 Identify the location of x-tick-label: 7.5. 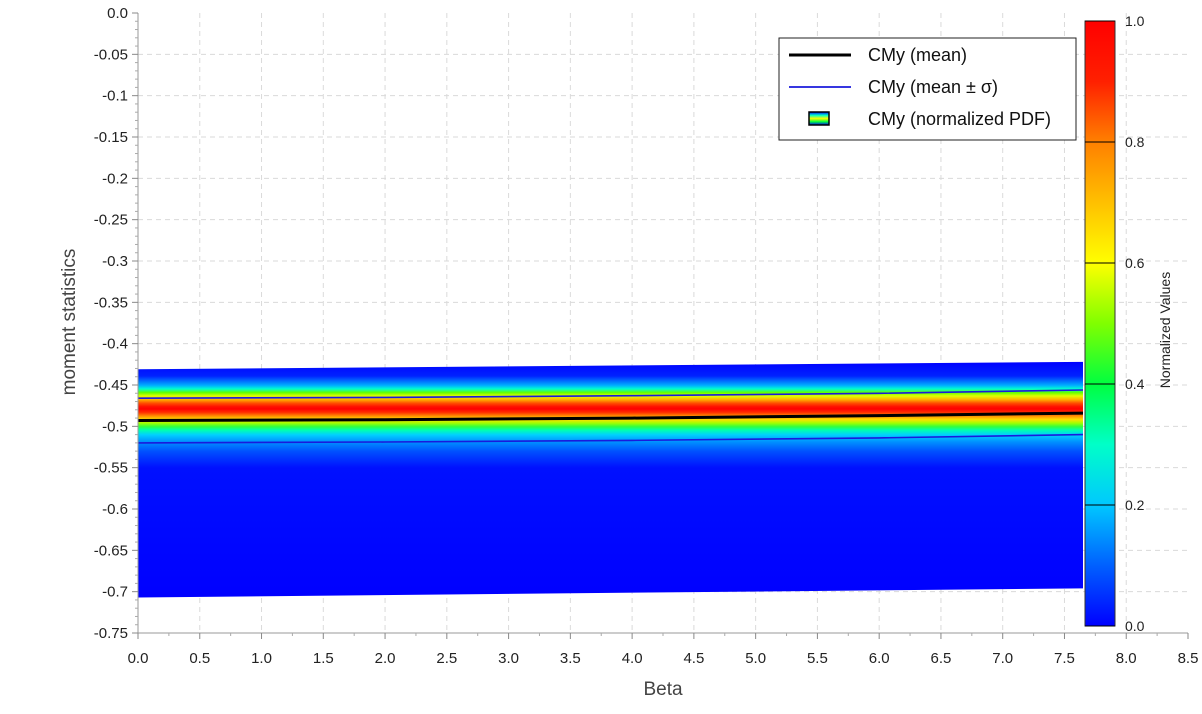
(1064, 658).